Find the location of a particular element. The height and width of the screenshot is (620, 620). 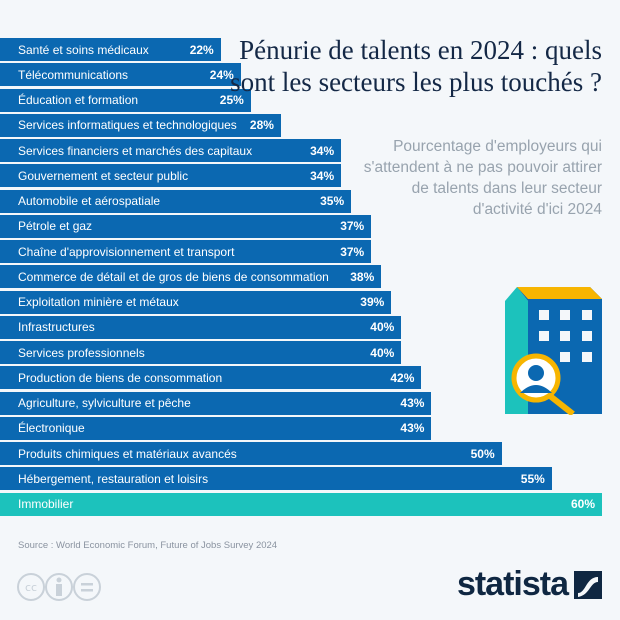

category-label: Exploitation minière et métaux is located at coordinates (98, 302).